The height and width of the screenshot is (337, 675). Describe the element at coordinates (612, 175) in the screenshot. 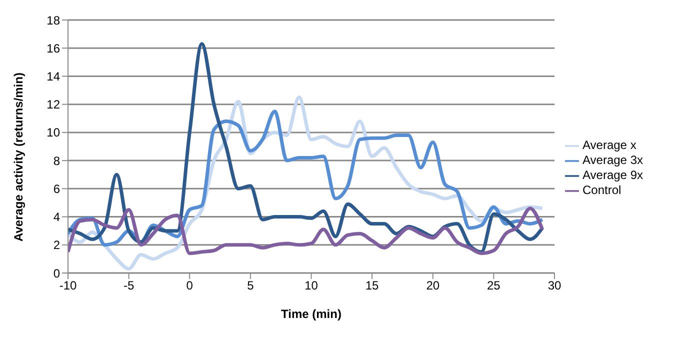

I see `legend-label: Average 9x` at that location.